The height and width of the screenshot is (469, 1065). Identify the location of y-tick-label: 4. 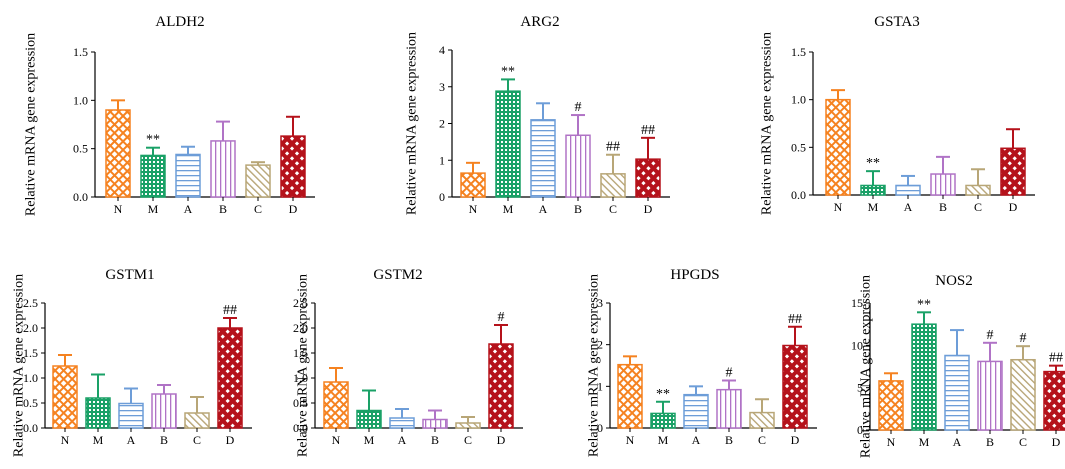
(442, 50).